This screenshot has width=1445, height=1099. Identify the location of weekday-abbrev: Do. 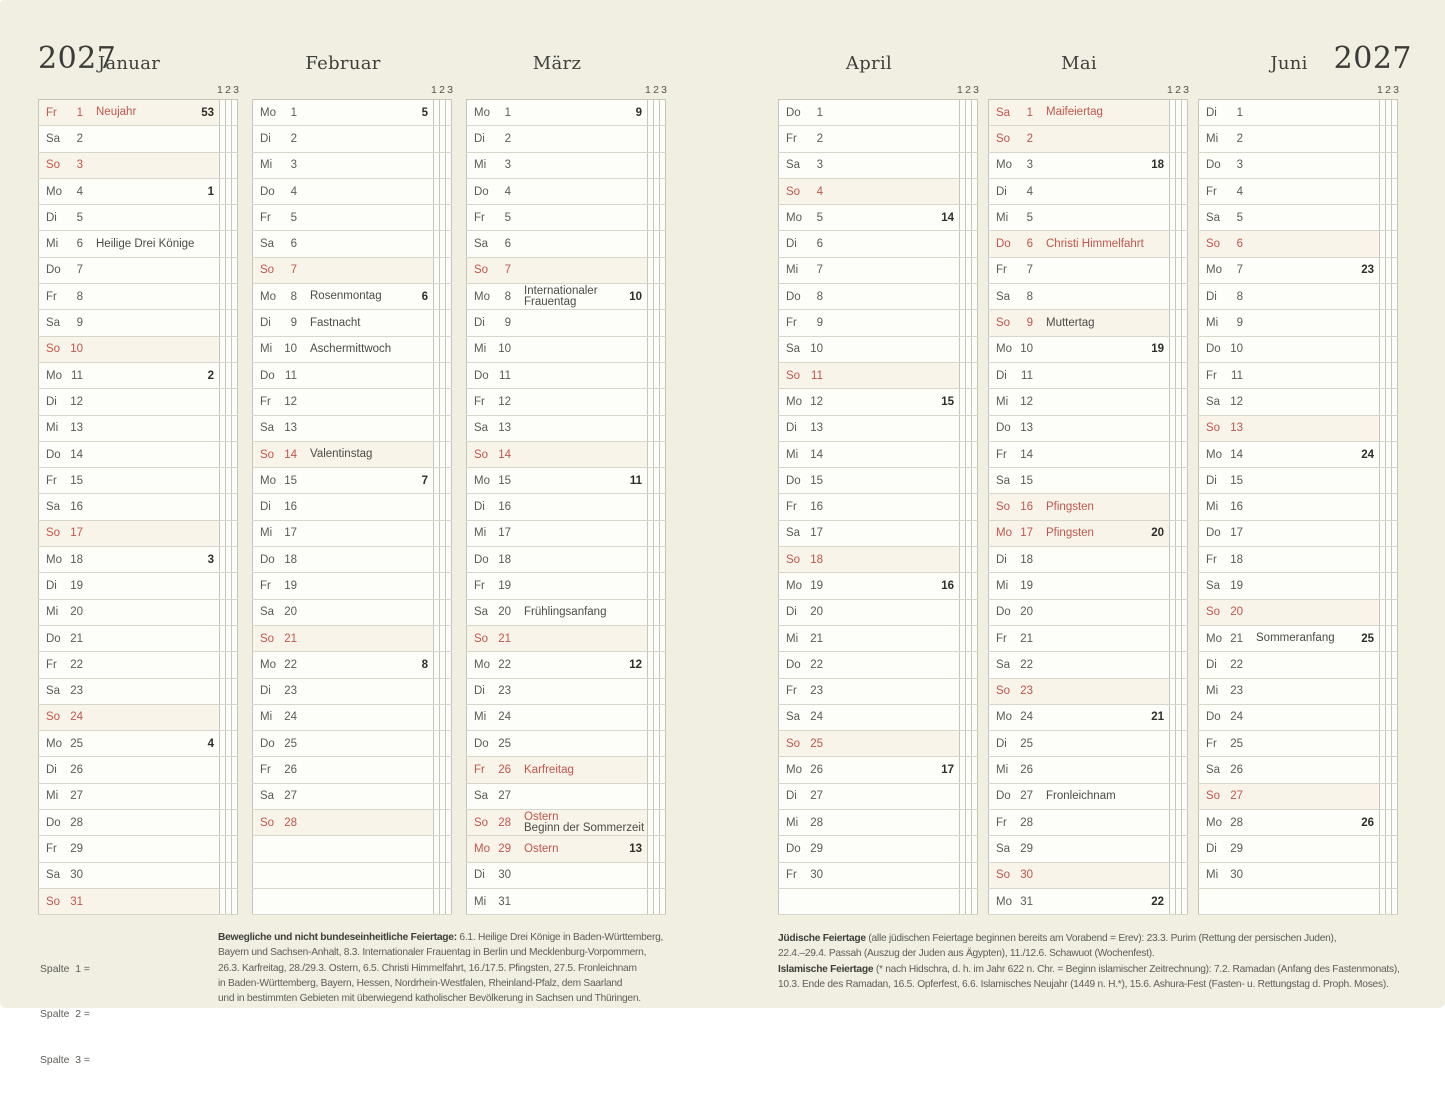
(1003, 612).